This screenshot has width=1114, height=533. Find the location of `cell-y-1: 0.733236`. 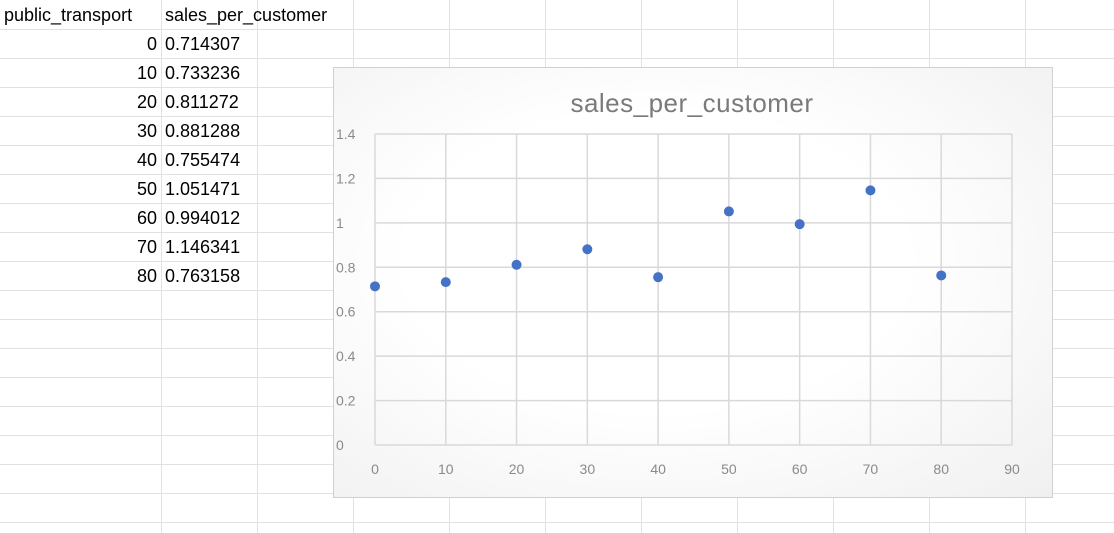

cell-y-1: 0.733236 is located at coordinates (203, 73).